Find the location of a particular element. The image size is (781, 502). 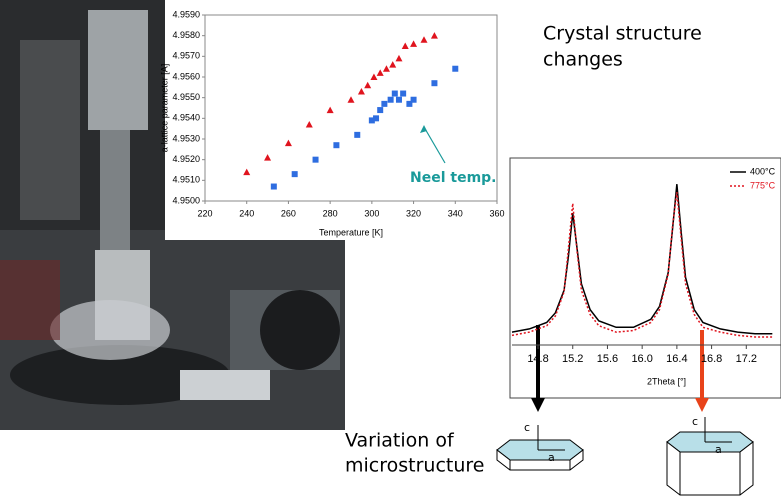

x-tick-label: 300 is located at coordinates (371, 213).